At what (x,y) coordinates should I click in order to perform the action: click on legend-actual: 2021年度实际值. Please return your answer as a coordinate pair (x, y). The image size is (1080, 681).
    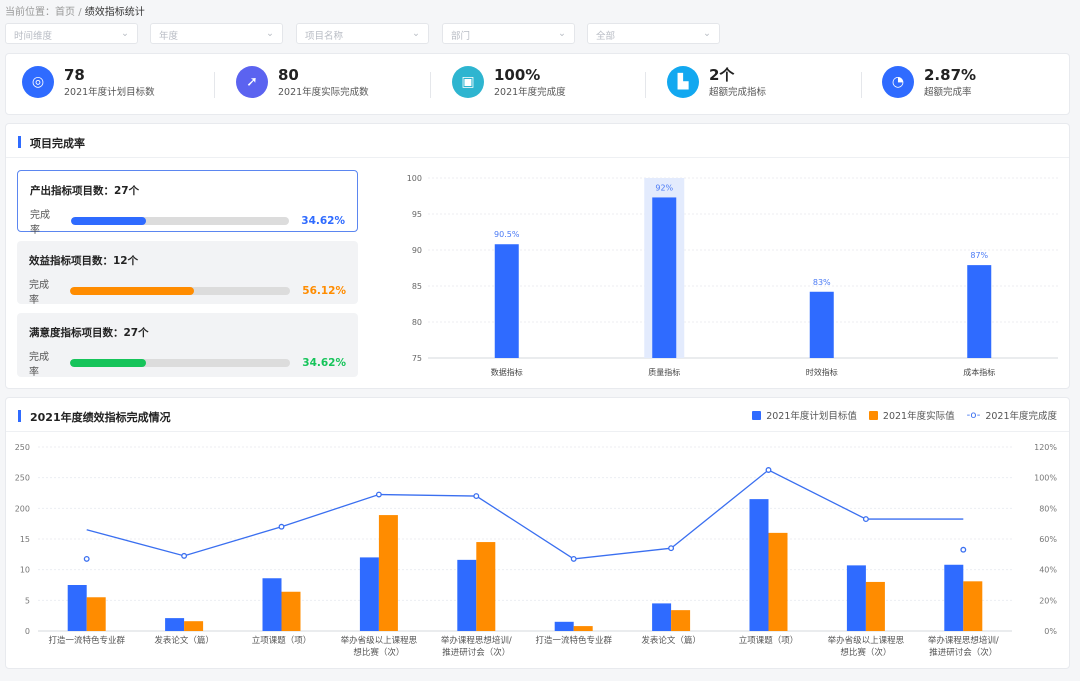
    Looking at the image, I should click on (911, 415).